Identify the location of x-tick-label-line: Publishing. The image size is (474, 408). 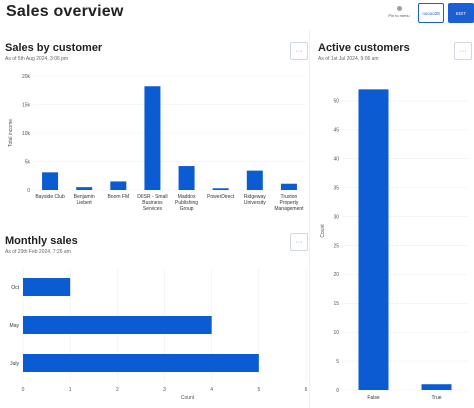
(186, 203).